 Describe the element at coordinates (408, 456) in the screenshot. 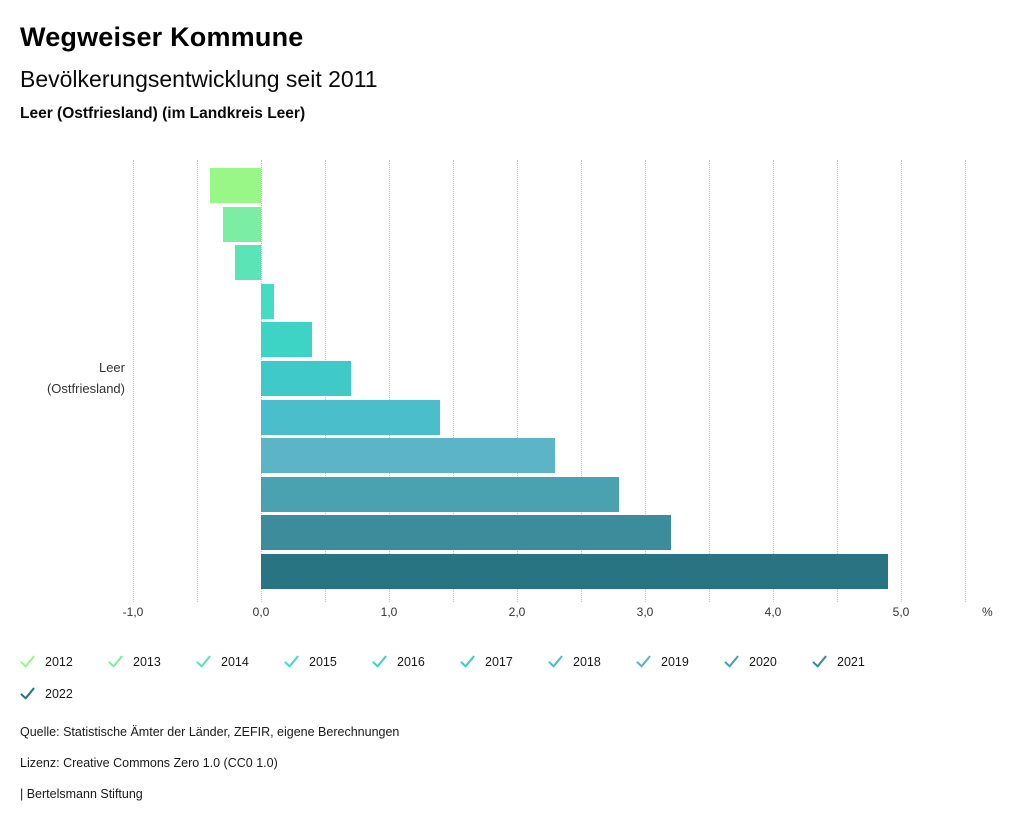

I see `bar-2019` at that location.